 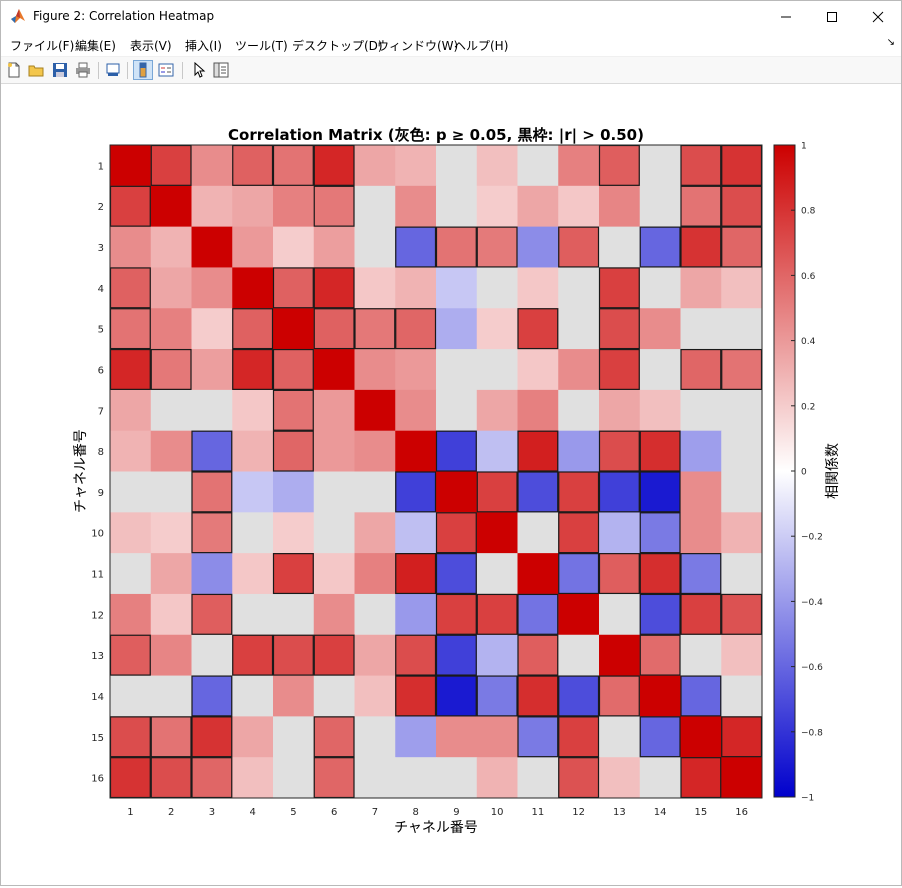 I want to click on title-bar: Figure 2: Correlation Heatmap, so click(x=451, y=16).